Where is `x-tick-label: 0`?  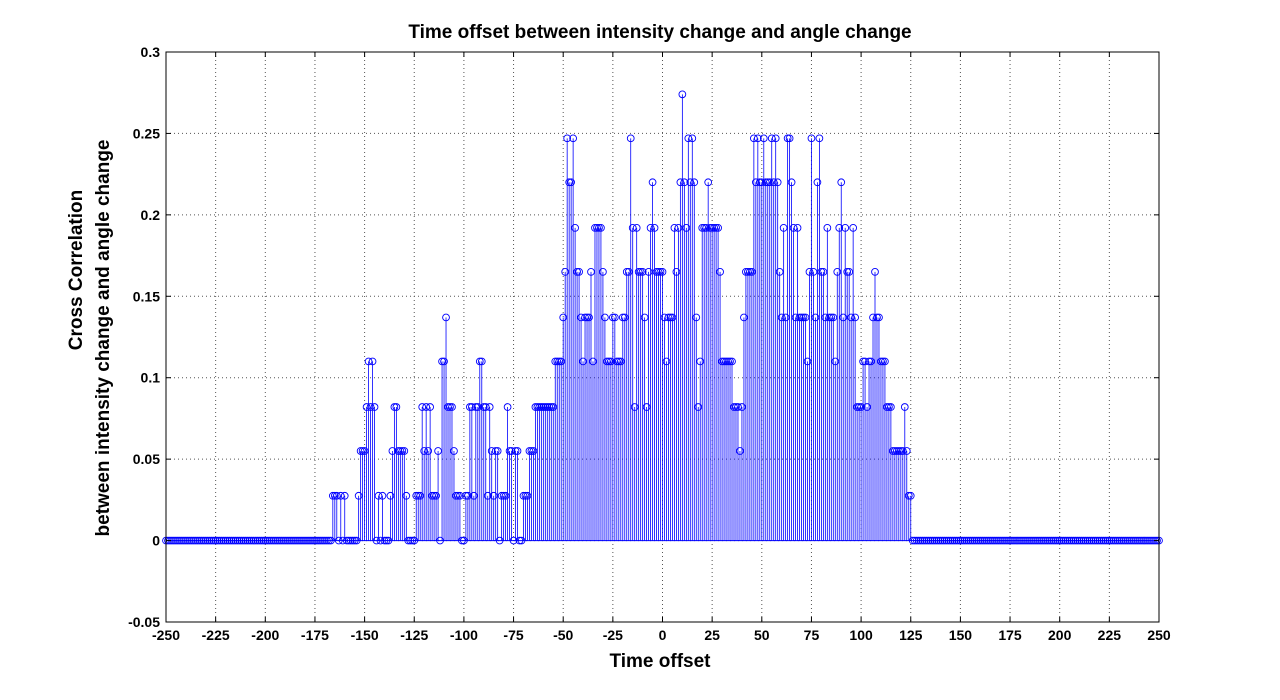
x-tick-label: 0 is located at coordinates (663, 635).